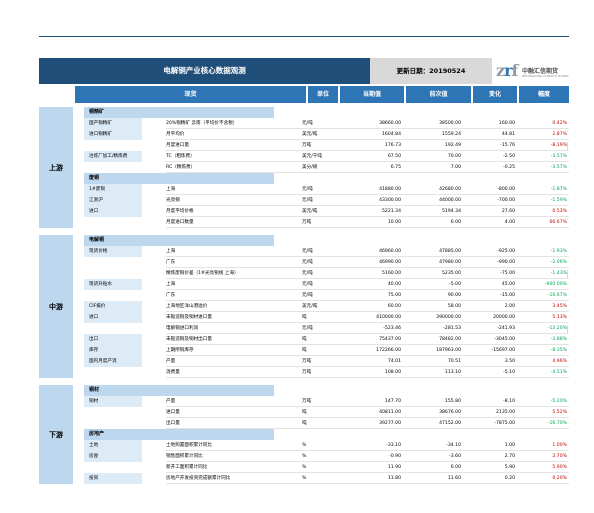 The height and width of the screenshot is (513, 594). Describe the element at coordinates (509, 467) in the screenshot. I see `row-change: 5.90` at that location.